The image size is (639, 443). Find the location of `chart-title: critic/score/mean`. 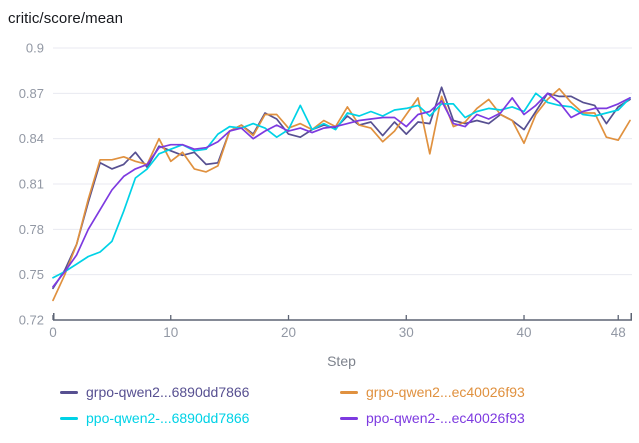

chart-title: critic/score/mean is located at coordinates (66, 18).